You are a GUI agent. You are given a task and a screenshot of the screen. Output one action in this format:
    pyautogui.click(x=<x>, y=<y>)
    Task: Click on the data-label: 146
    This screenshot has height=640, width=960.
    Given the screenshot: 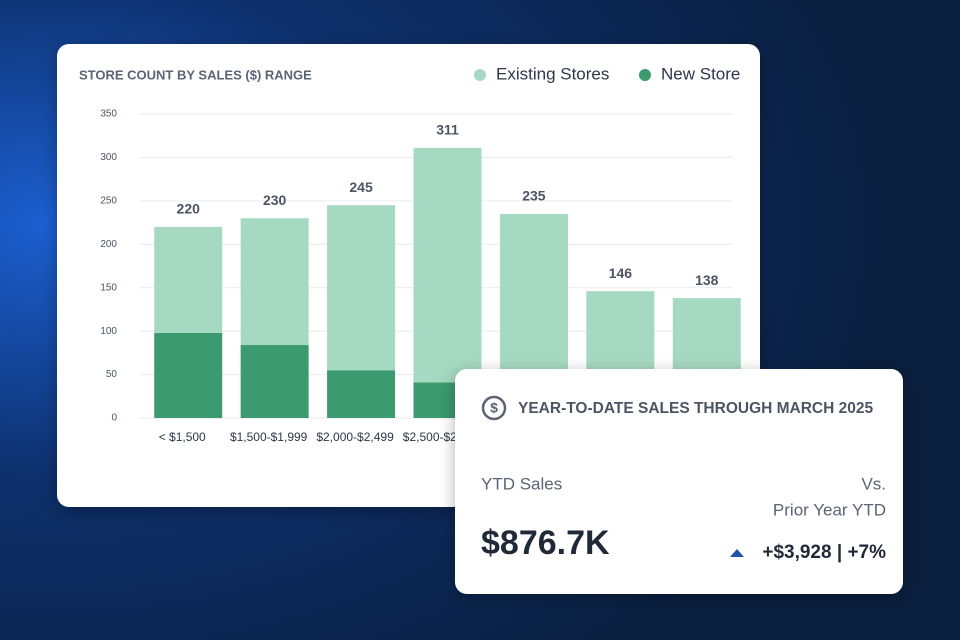 What is the action you would take?
    pyautogui.click(x=621, y=273)
    